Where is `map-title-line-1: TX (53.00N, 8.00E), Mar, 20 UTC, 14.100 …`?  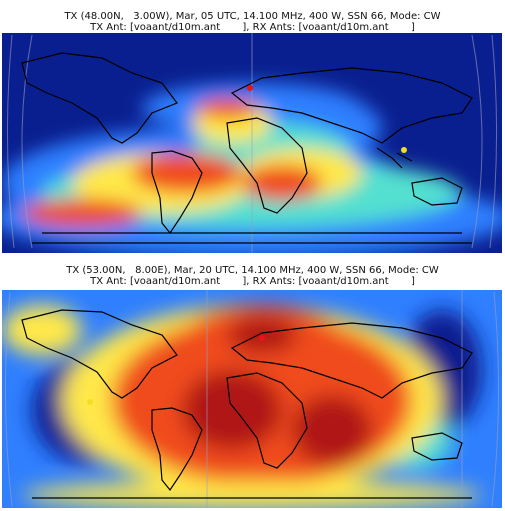 map-title-line-1: TX (53.00N, 8.00E), Mar, 20 UTC, 14.100 … is located at coordinates (252, 270).